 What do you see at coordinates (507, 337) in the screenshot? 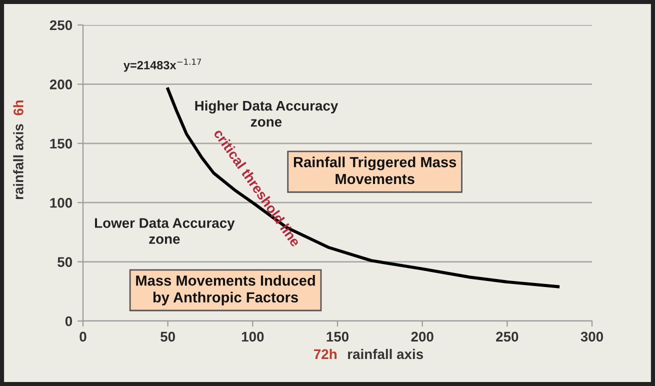
I see `x-tick-label: 250` at bounding box center [507, 337].